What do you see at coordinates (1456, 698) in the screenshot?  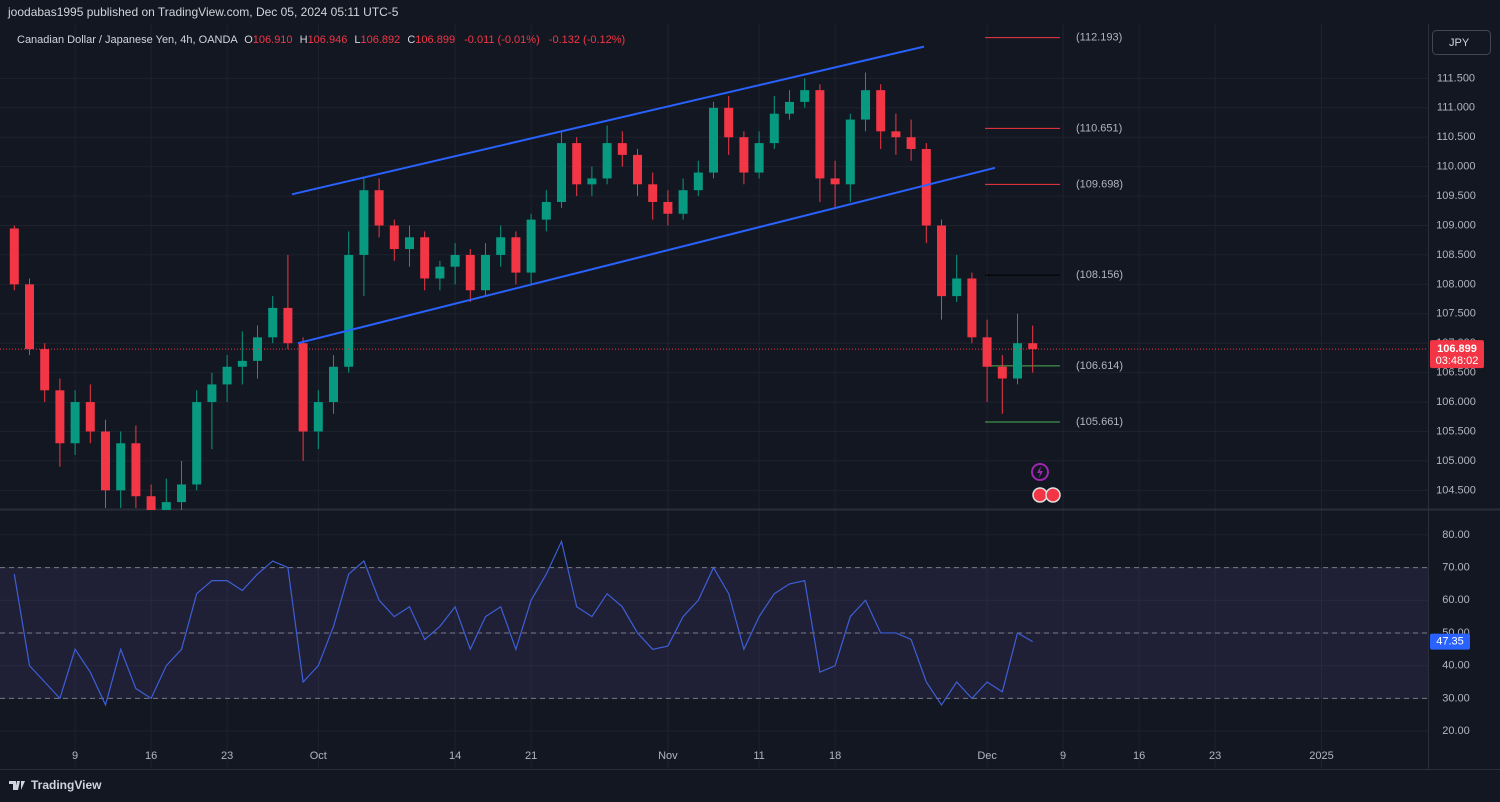 I see `y-tick-label: 30.00` at bounding box center [1456, 698].